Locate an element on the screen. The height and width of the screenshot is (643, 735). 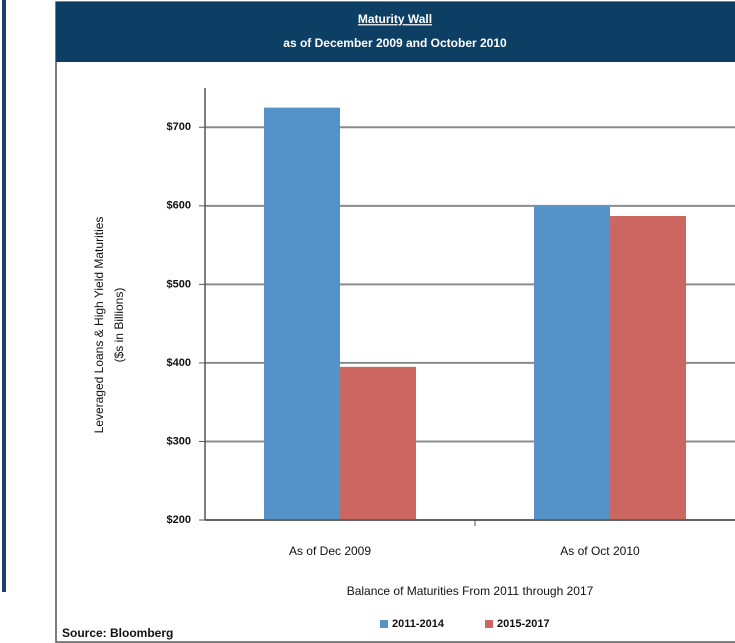
source-note: Source: Bloomberg is located at coordinates (117, 633).